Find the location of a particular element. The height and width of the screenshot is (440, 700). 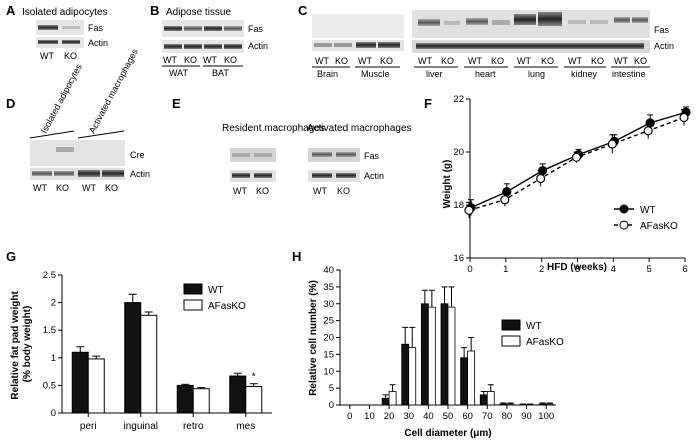

x-tick-label: 20 is located at coordinates (389, 416).